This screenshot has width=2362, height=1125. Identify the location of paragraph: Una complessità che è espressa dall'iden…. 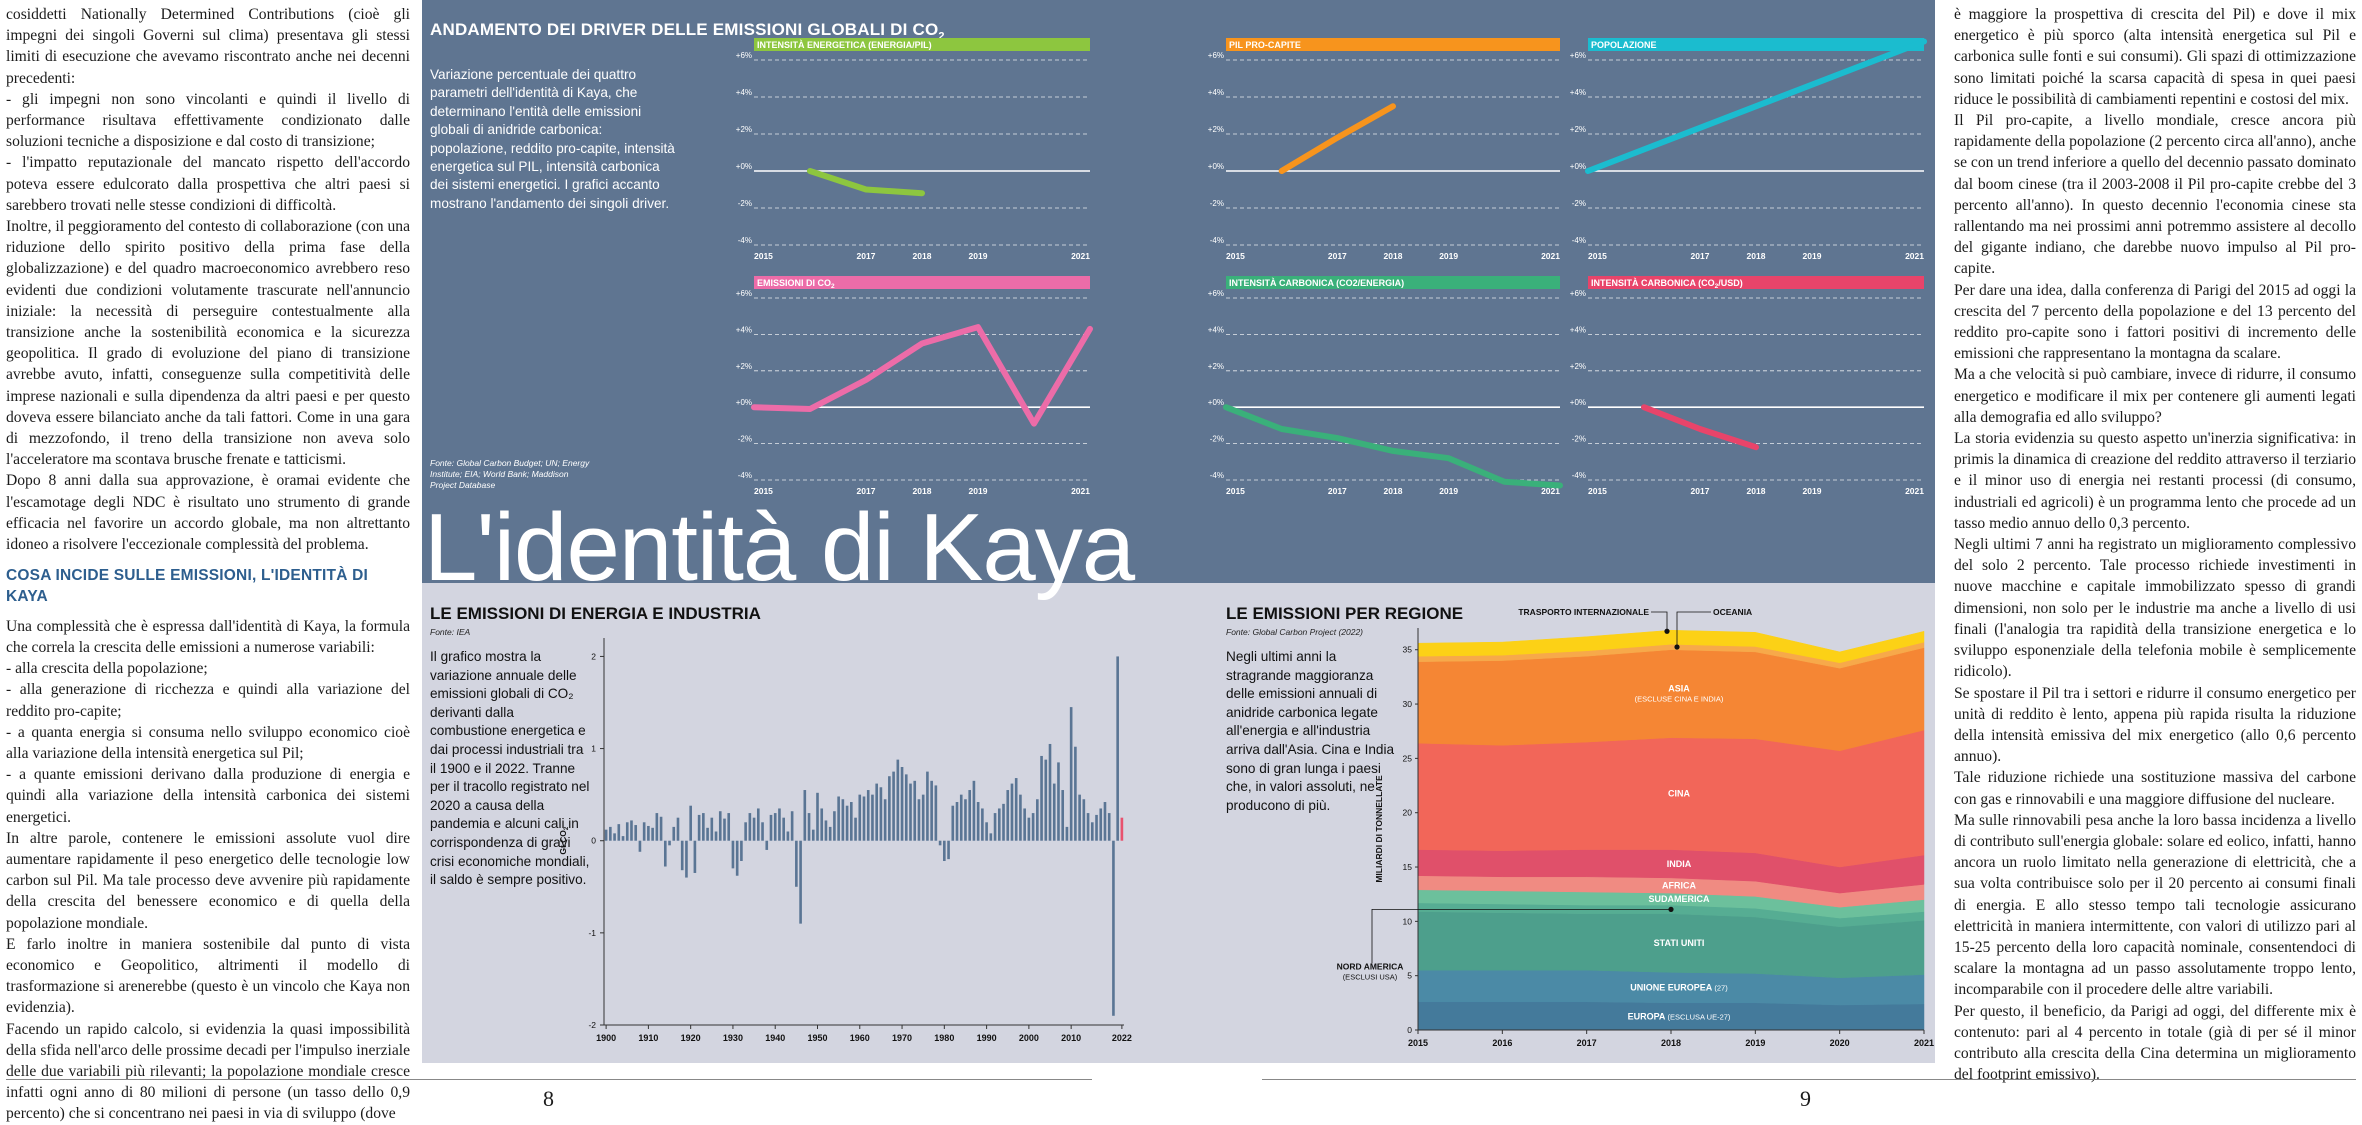
(208, 636).